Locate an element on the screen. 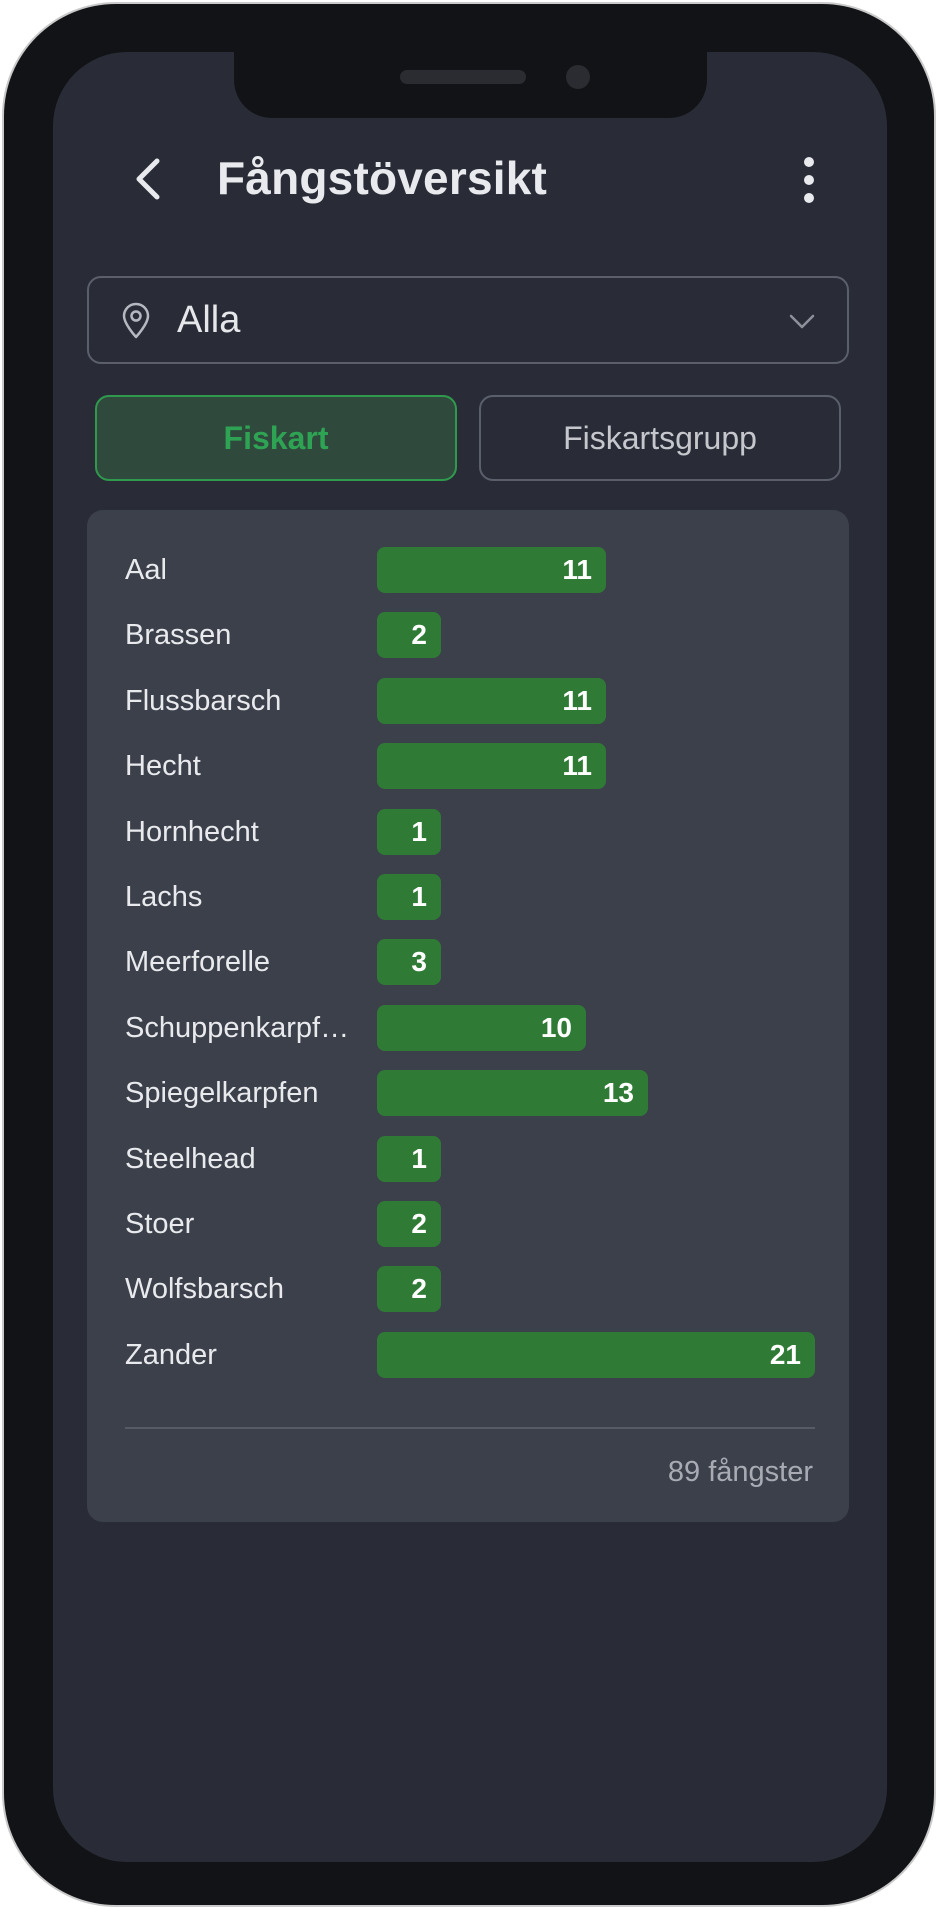  bar-label: Wolfsbarsch is located at coordinates (205, 1289).